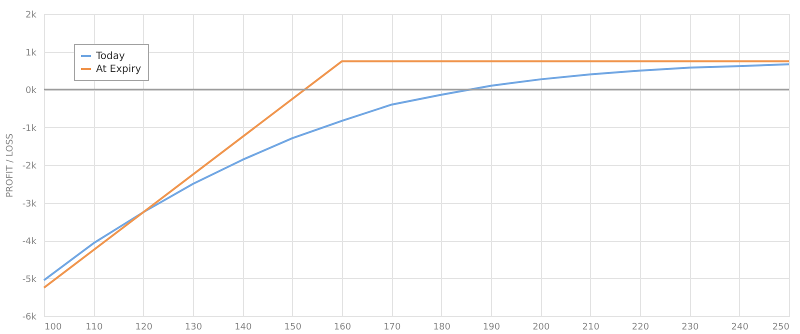  Describe the element at coordinates (293, 327) in the screenshot. I see `x-tick-label: 150` at that location.